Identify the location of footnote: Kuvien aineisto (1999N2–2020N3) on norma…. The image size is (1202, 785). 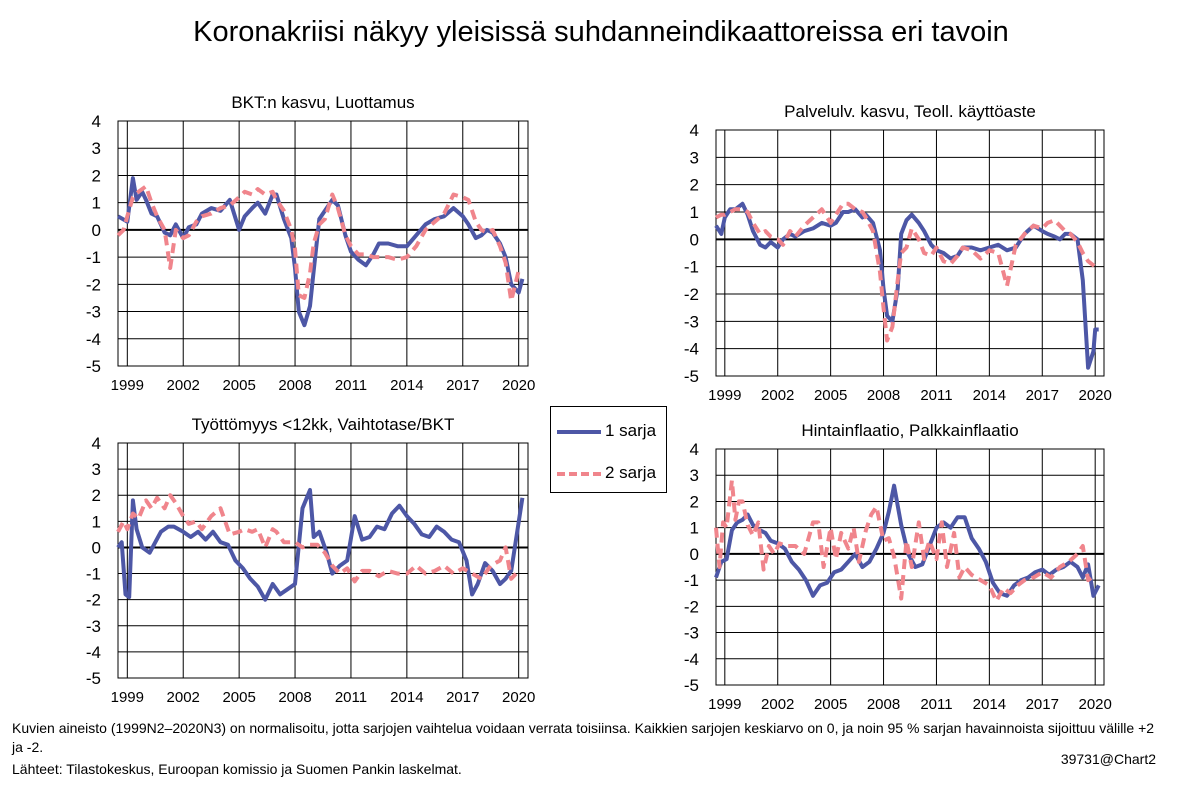
(583, 737).